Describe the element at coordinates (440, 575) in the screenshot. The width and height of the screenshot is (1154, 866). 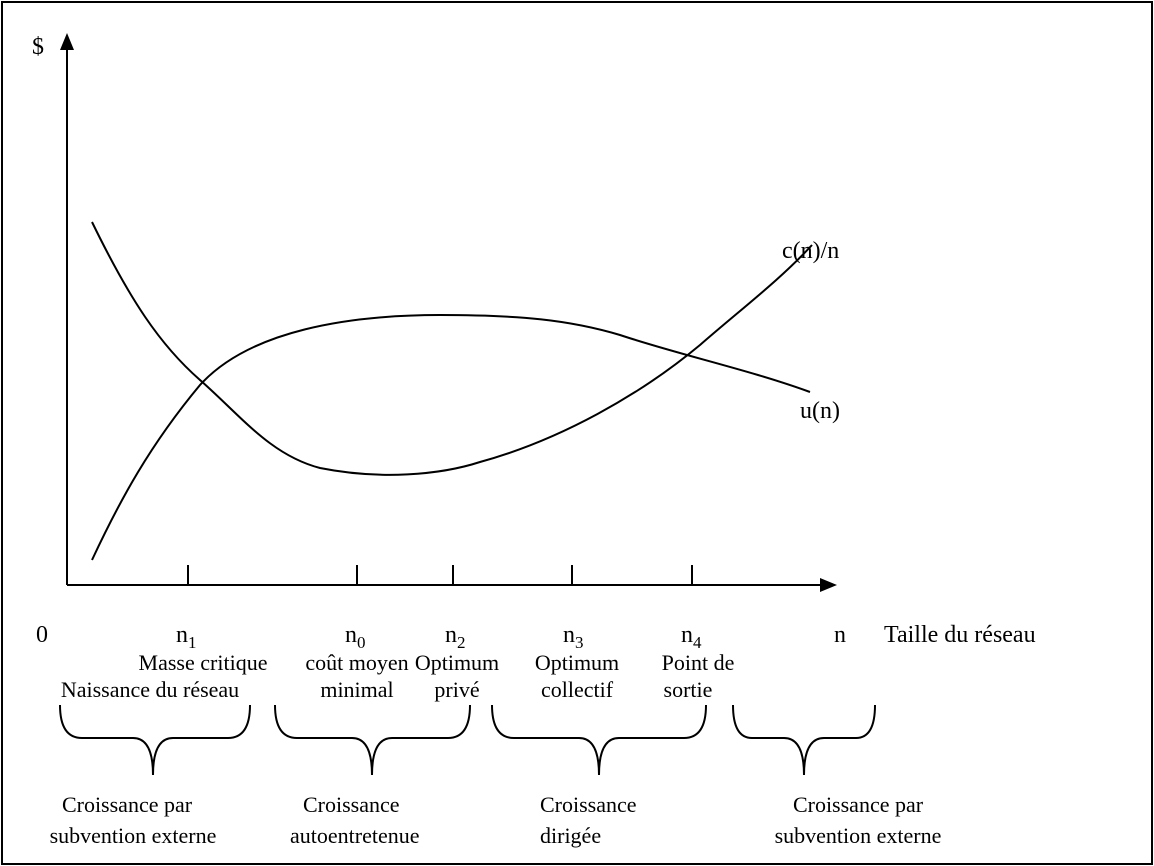
I see `ticks` at that location.